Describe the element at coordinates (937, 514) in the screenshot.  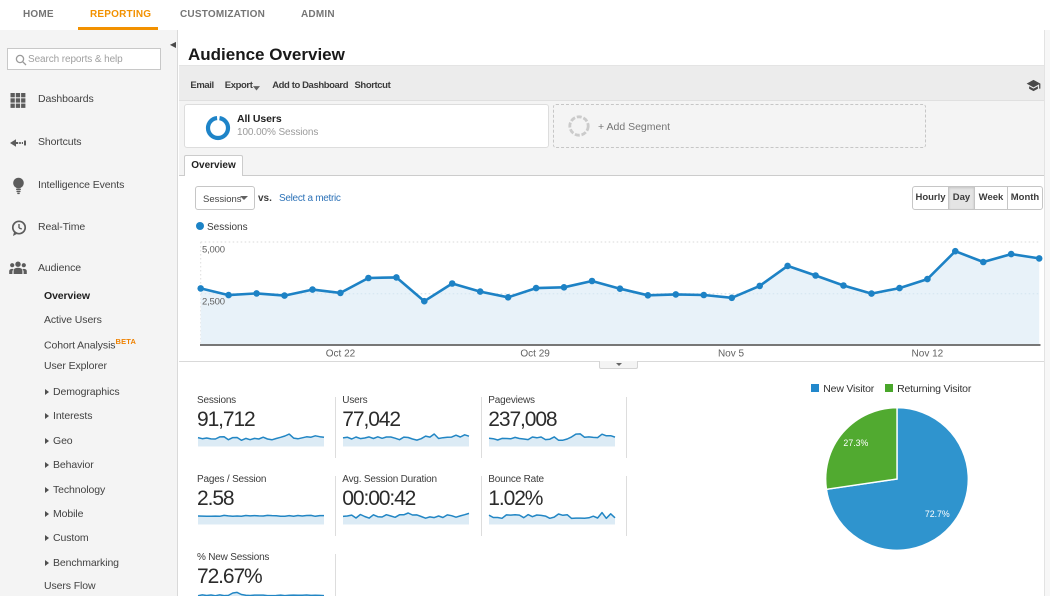
I see `svg-text: 72.7%` at that location.